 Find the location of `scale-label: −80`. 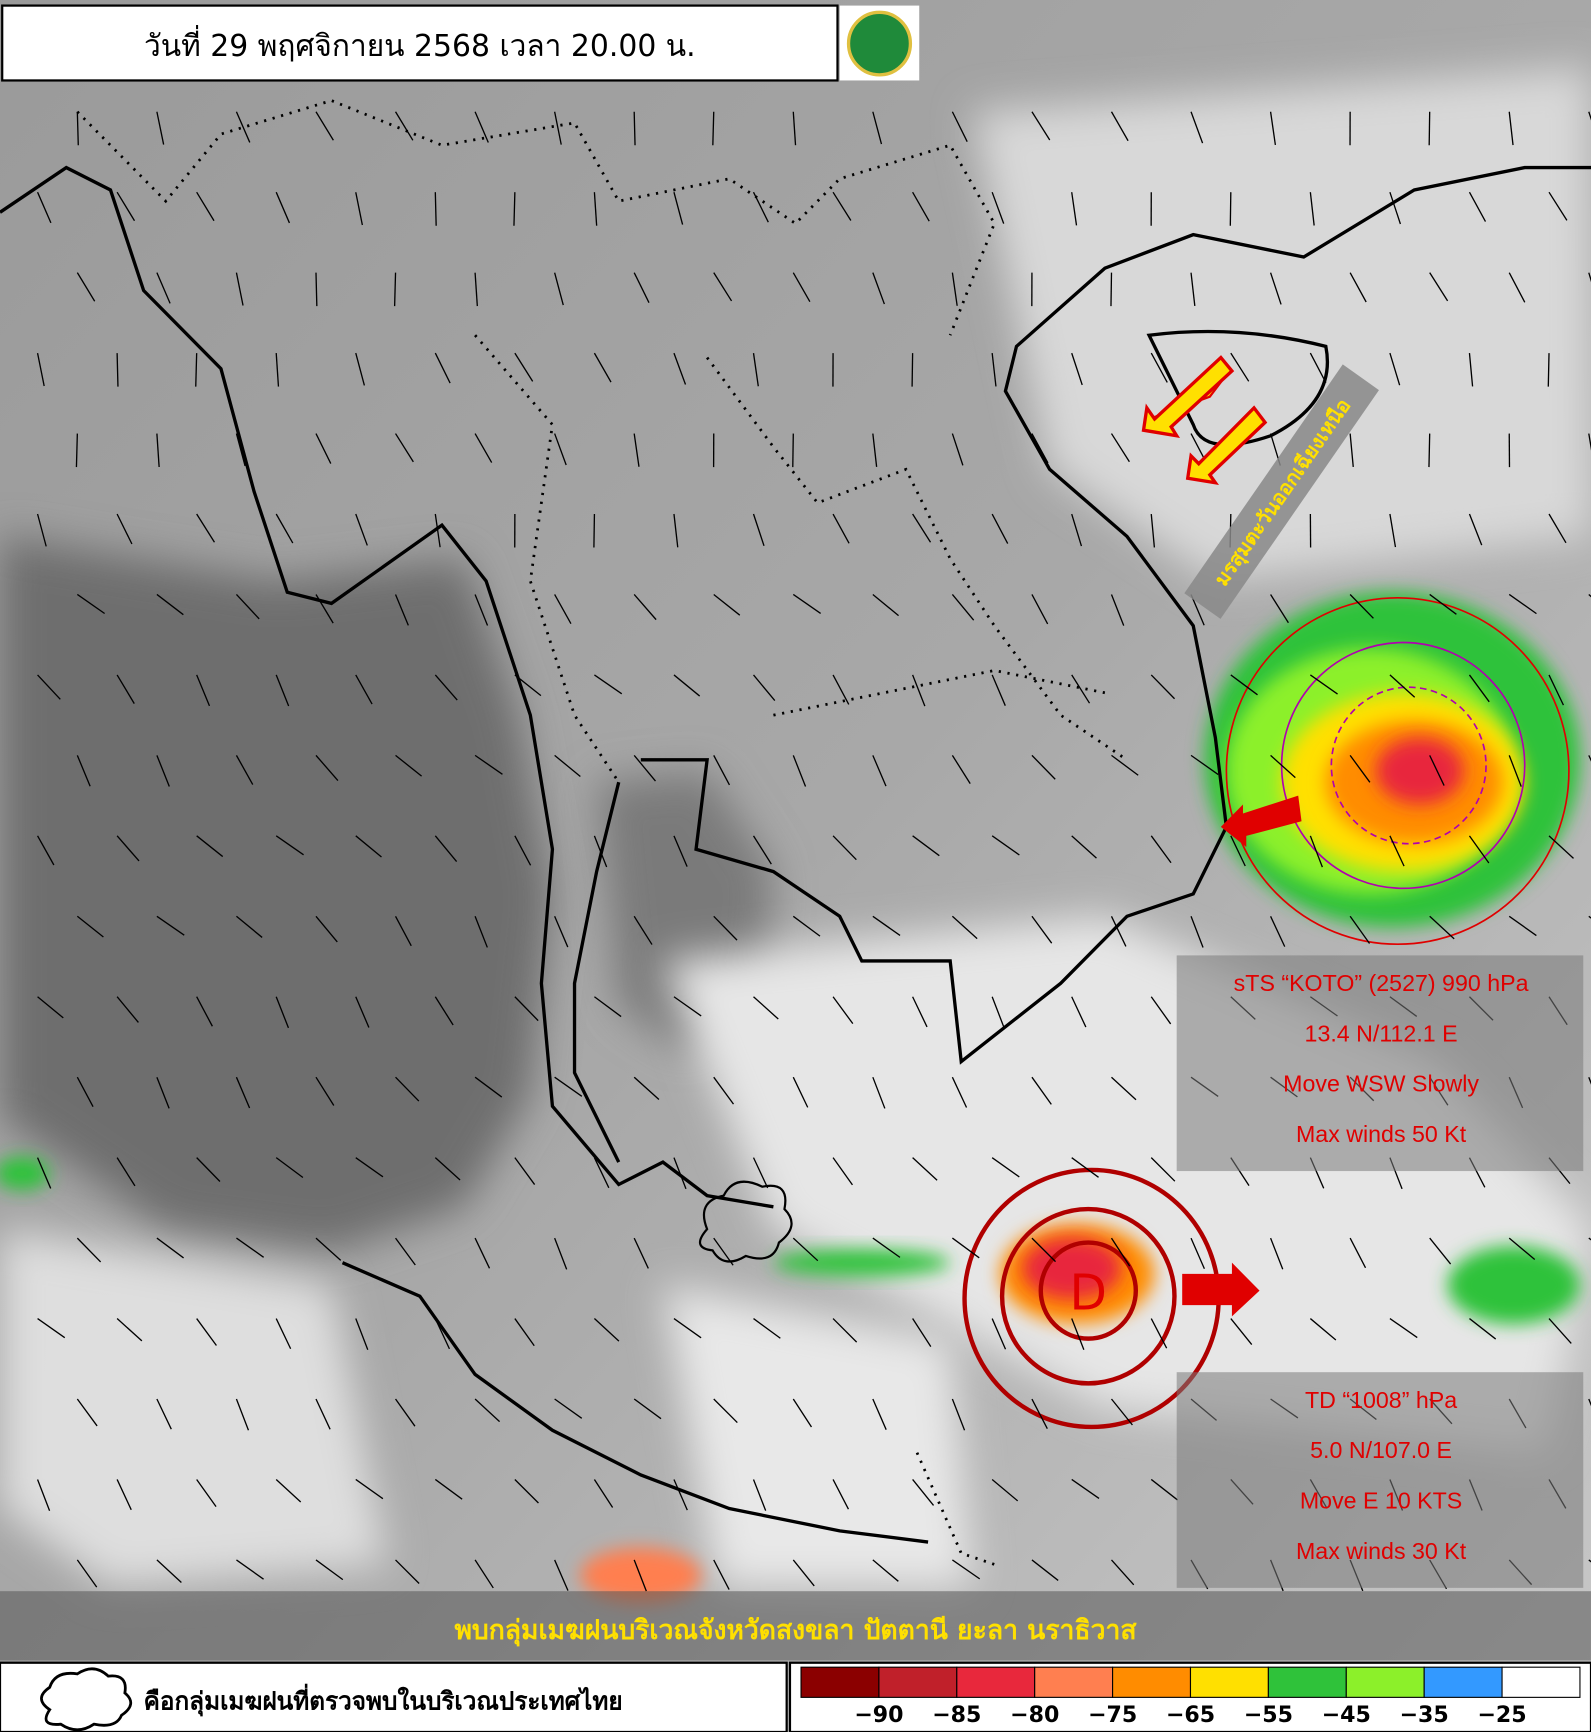

scale-label: −80 is located at coordinates (1034, 1715).